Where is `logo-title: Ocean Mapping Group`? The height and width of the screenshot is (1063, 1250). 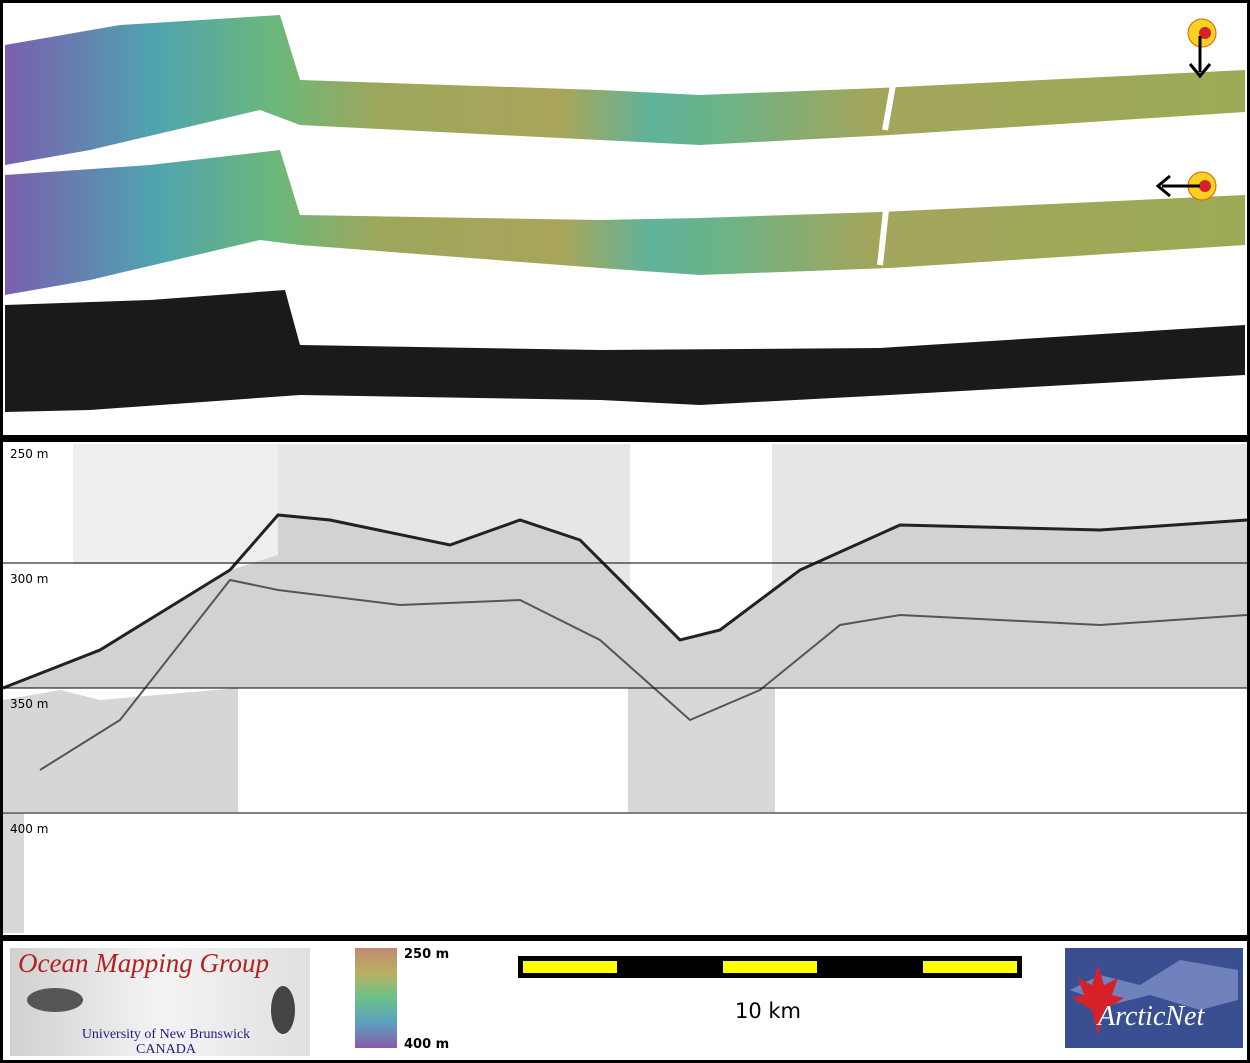 logo-title: Ocean Mapping Group is located at coordinates (143, 963).